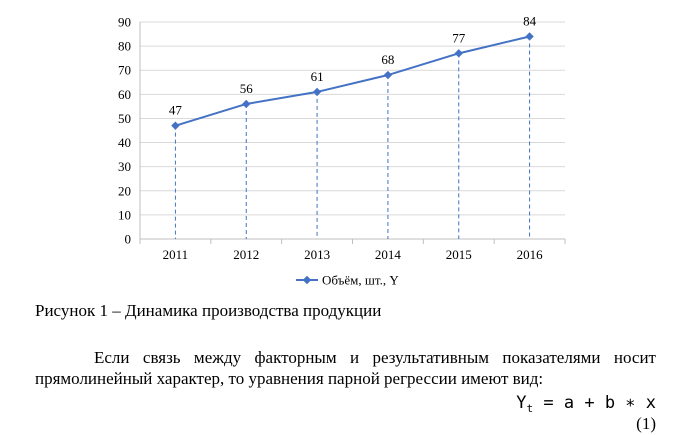 The image size is (689, 435). Describe the element at coordinates (124, 142) in the screenshot. I see `y-tick-label: 40` at that location.